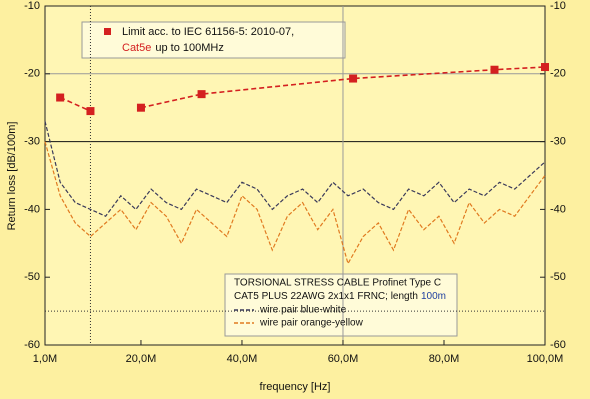  Describe the element at coordinates (141, 359) in the screenshot. I see `x-tick-label: 20,0M` at that location.